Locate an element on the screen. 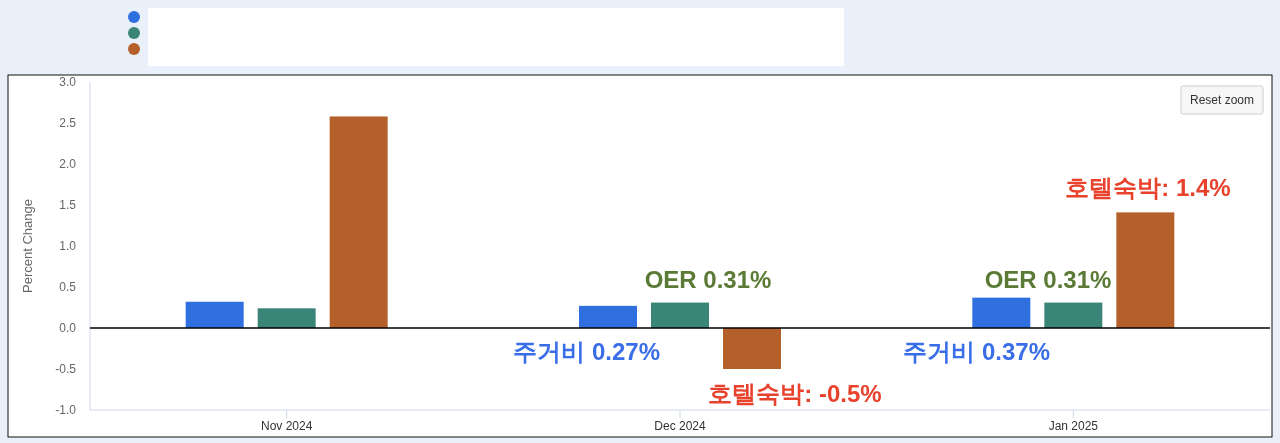 This screenshot has width=1280, height=443. annotation: 호텔숙박: 1.4% is located at coordinates (1148, 187).